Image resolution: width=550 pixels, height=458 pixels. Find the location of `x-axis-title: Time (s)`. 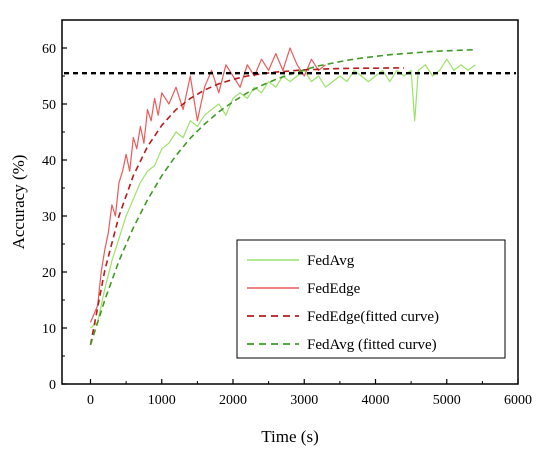

x-axis-title: Time (s) is located at coordinates (289, 436).